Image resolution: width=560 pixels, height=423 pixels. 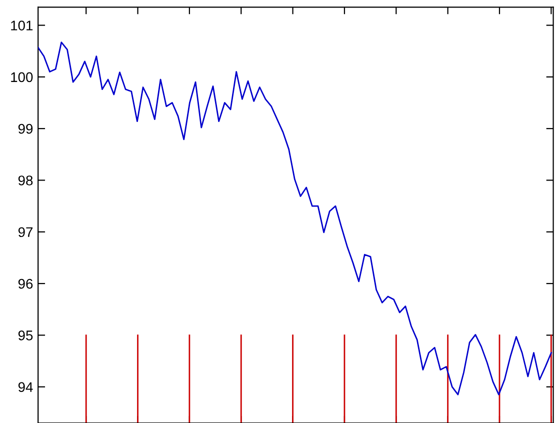 I want to click on y-tick-label: 97, so click(x=25, y=232).